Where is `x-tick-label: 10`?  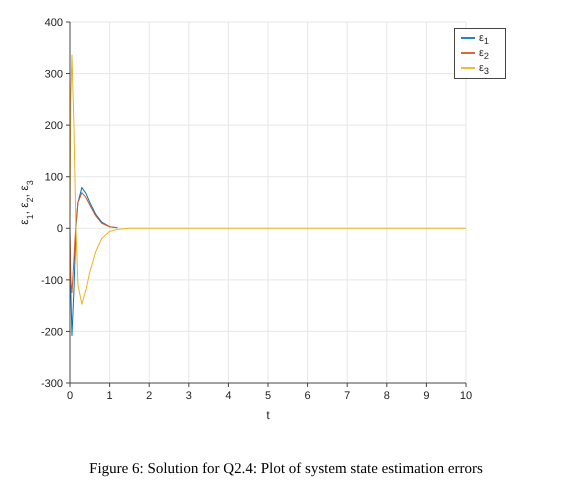 x-tick-label: 10 is located at coordinates (466, 396).